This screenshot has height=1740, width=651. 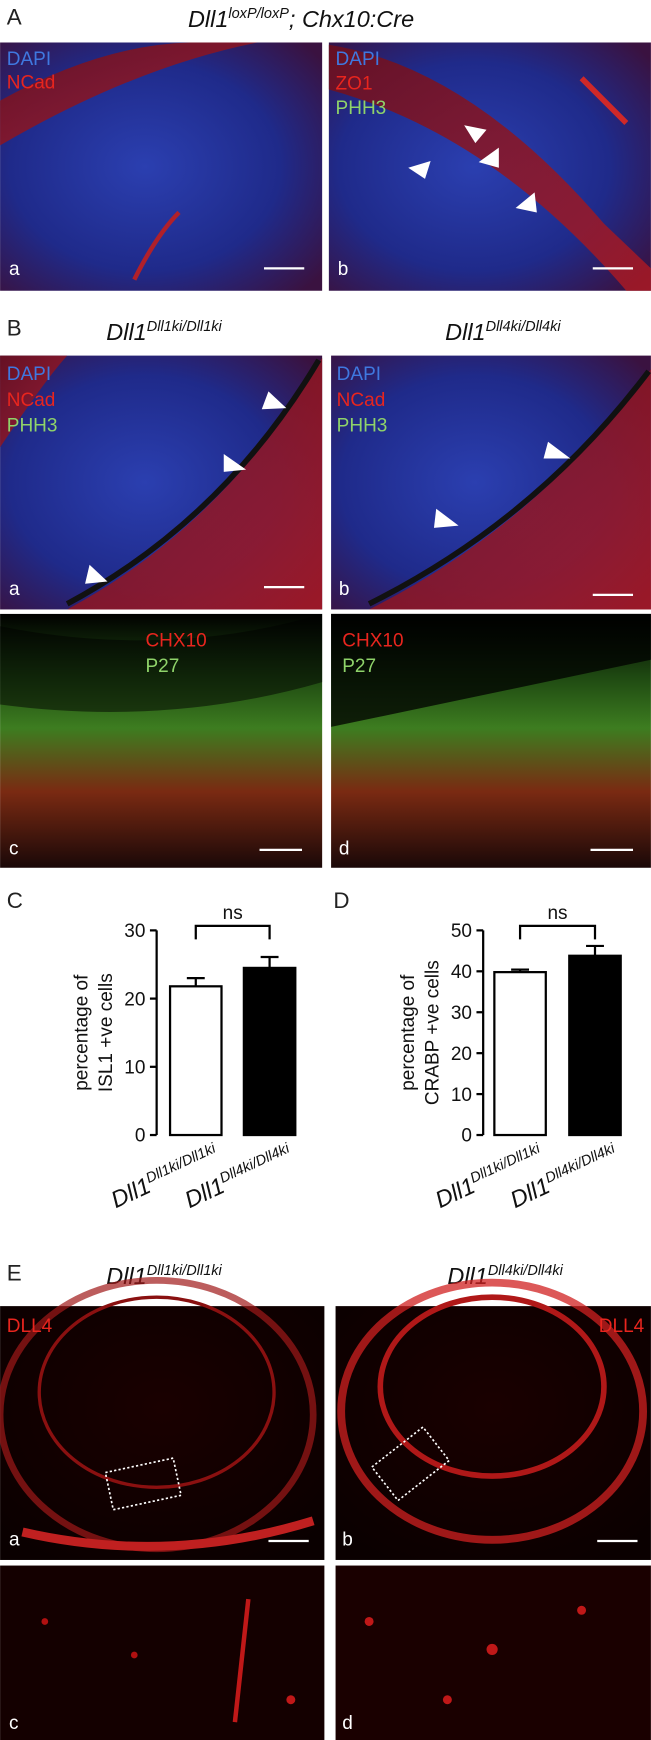 What do you see at coordinates (354, 83) in the screenshot?
I see `marker-label: ZO1` at bounding box center [354, 83].